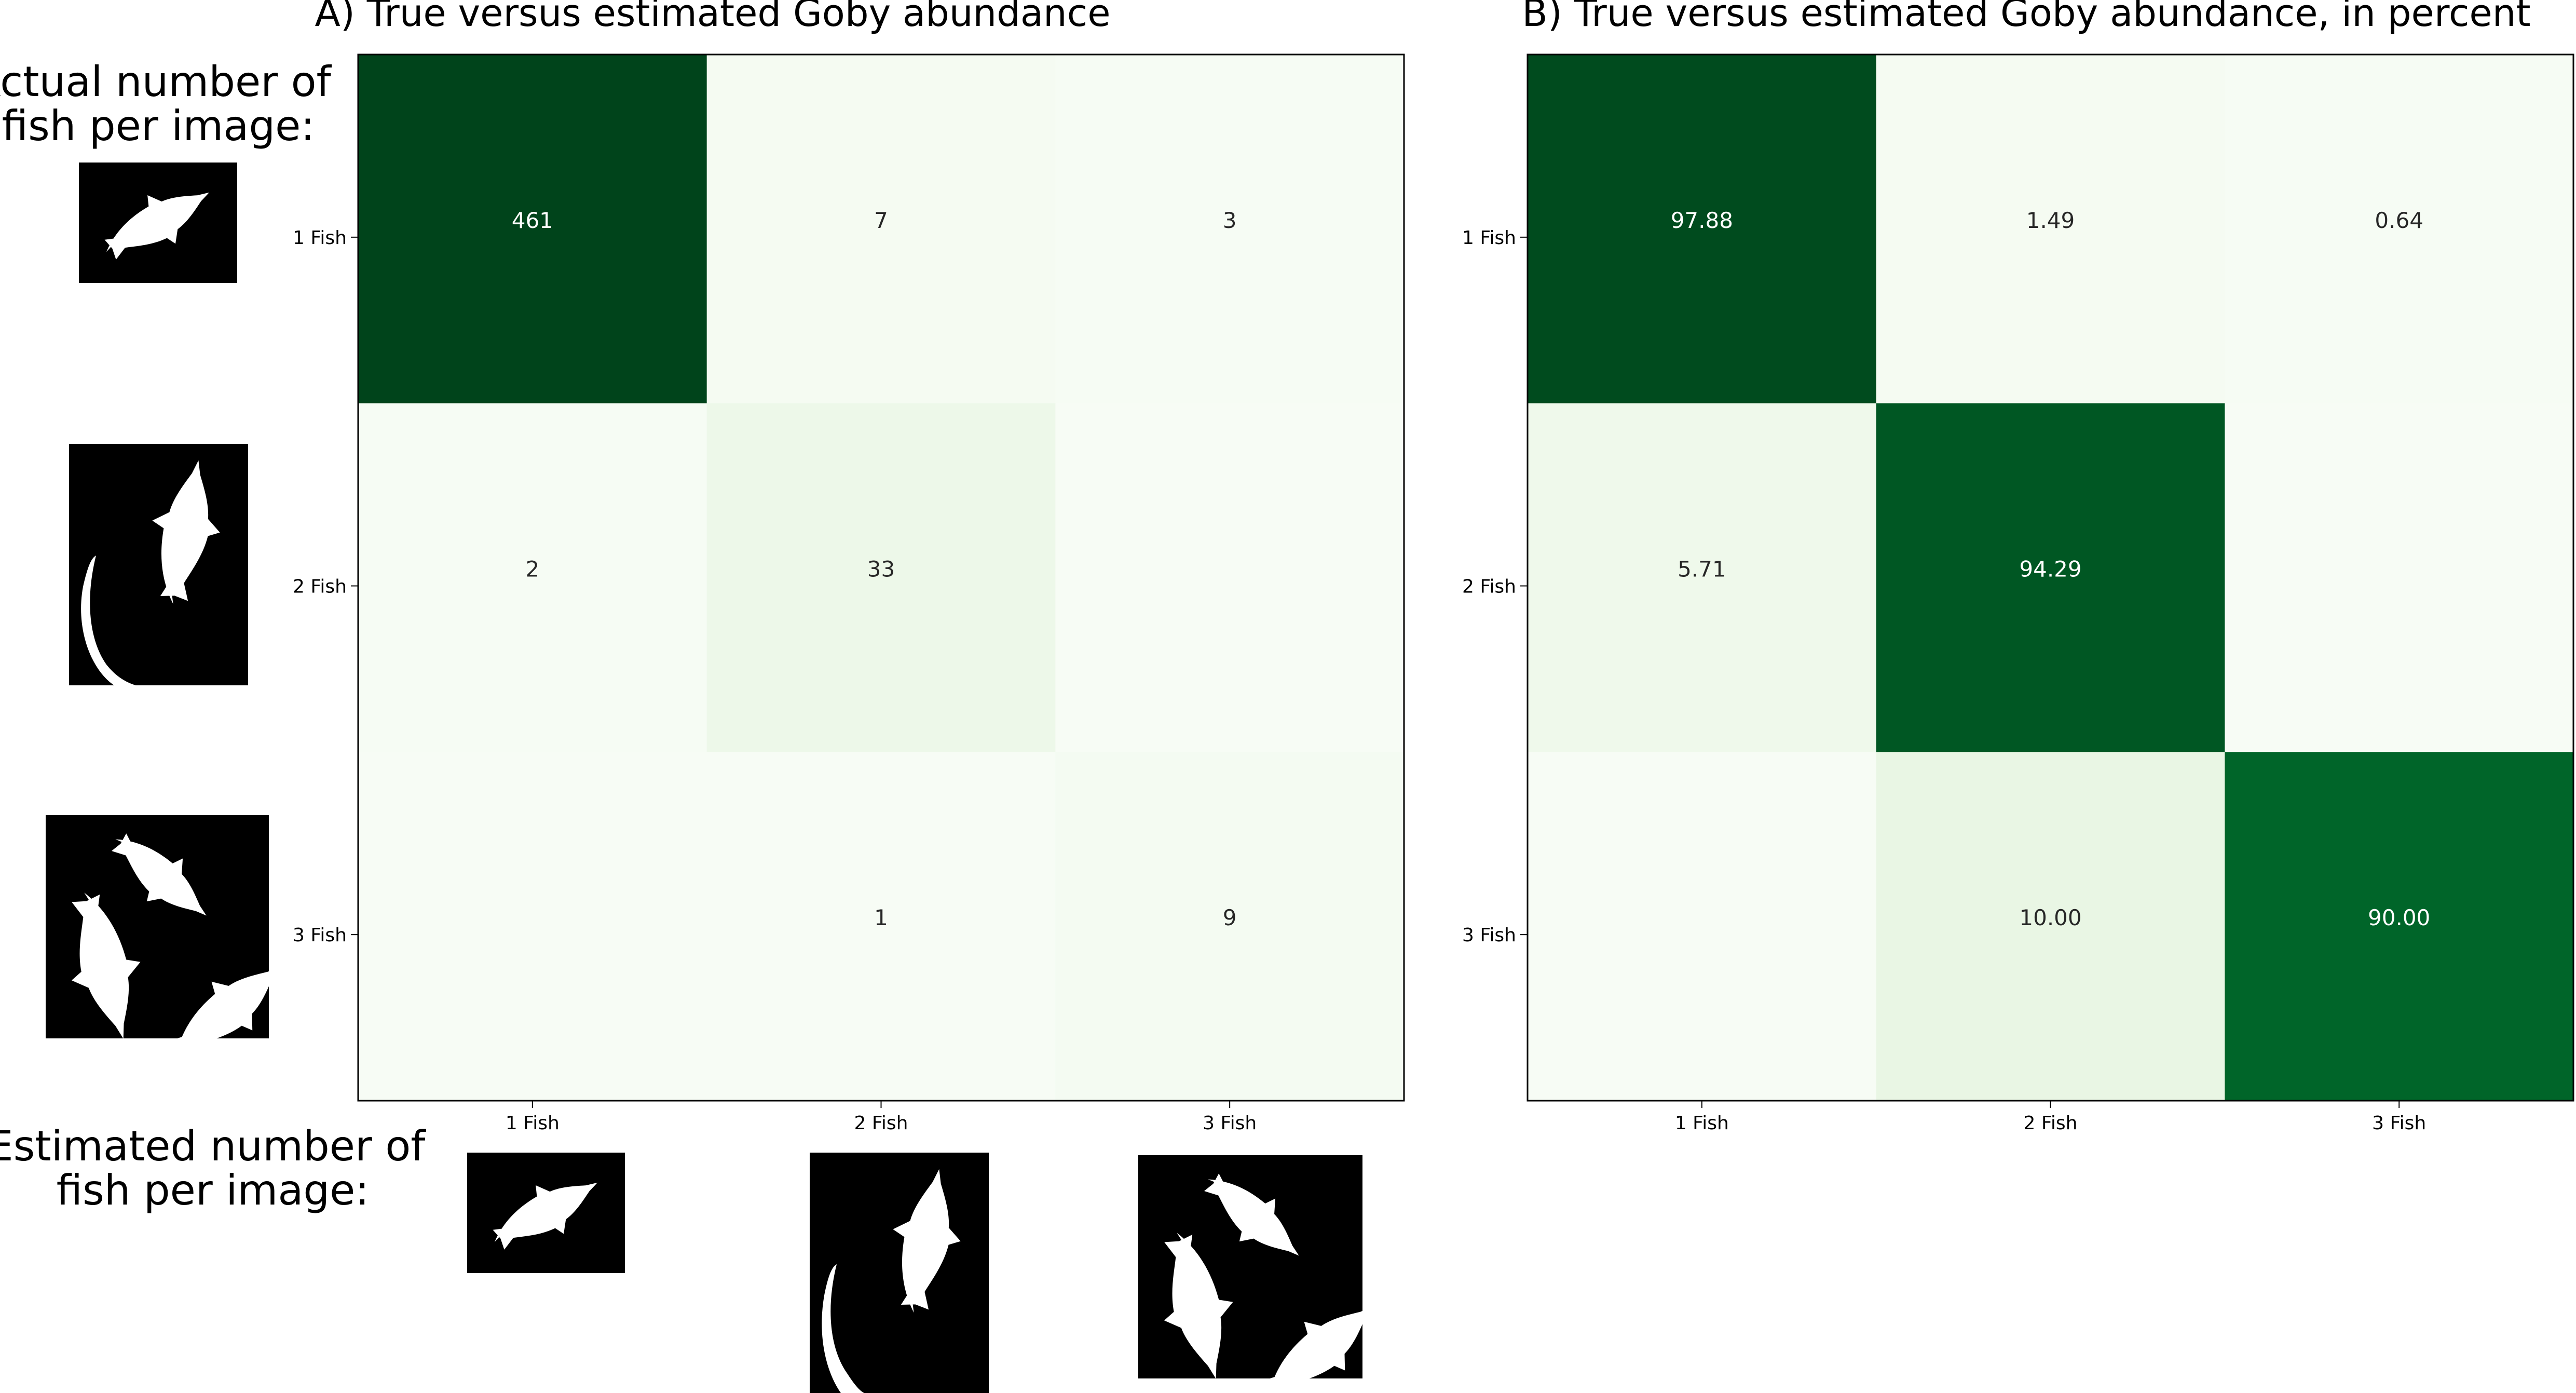 This screenshot has width=2576, height=1393. I want to click on panel-a-cell-label-r2-c1: 2, so click(532, 569).